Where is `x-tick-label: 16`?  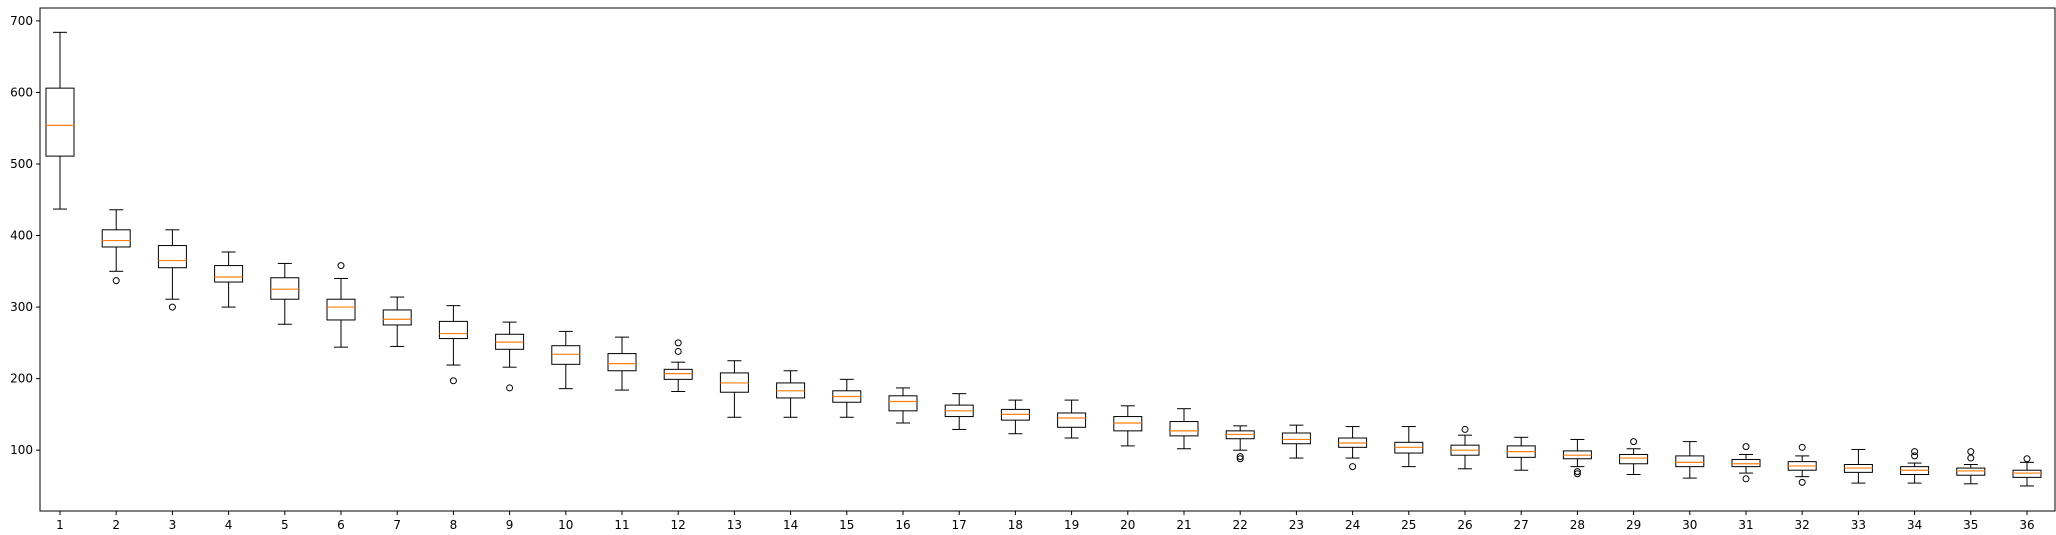 x-tick-label: 16 is located at coordinates (902, 525).